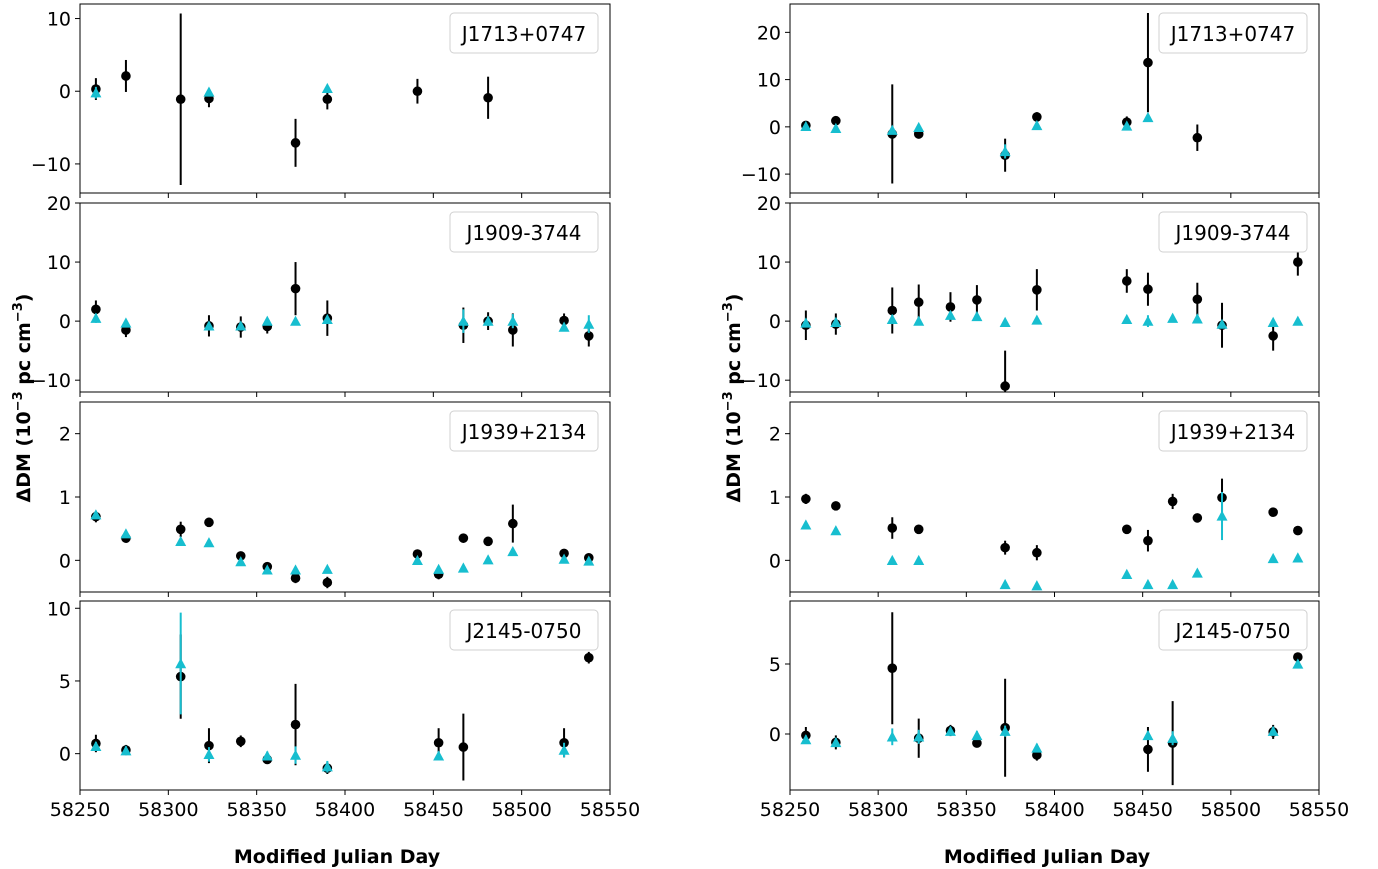 Image resolution: width=1378 pixels, height=869 pixels. I want to click on right-panel-2-data, so click(1052, 320).